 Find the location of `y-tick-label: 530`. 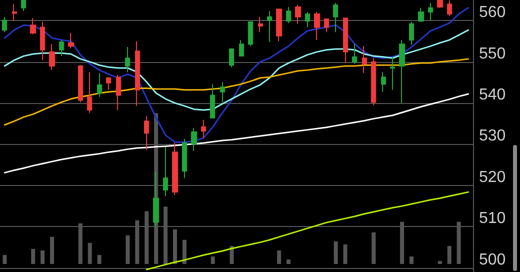

y-tick-label: 530 is located at coordinates (492, 136).